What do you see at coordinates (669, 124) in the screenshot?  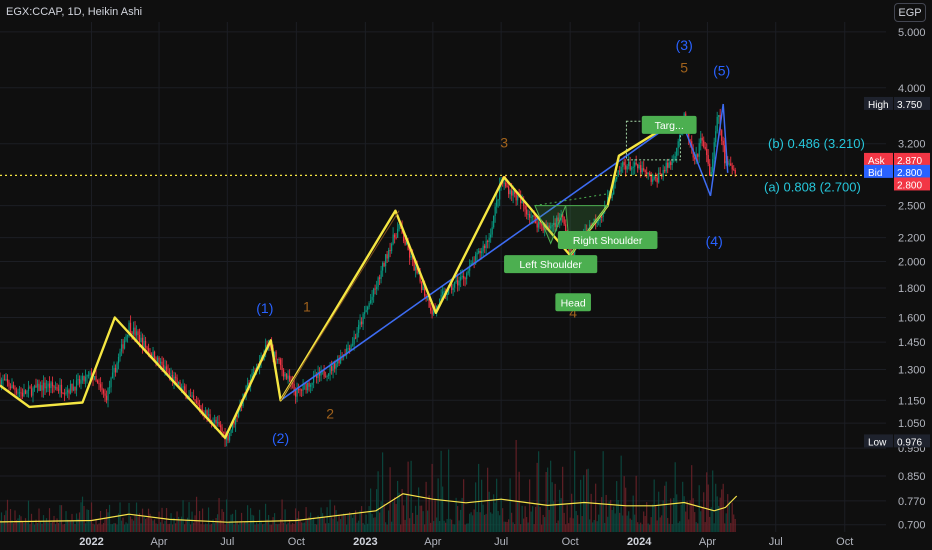 I see `pattern-label-box` at bounding box center [669, 124].